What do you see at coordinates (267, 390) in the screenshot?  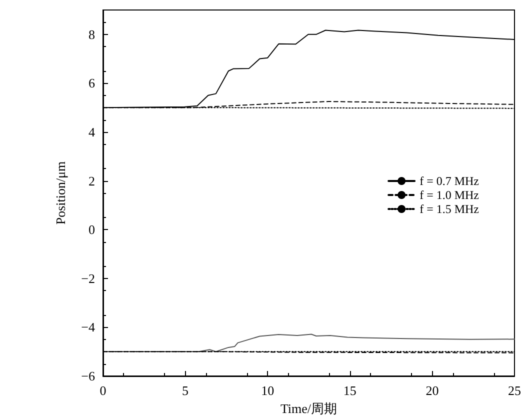 I see `x-tick-label: 10` at bounding box center [267, 390].